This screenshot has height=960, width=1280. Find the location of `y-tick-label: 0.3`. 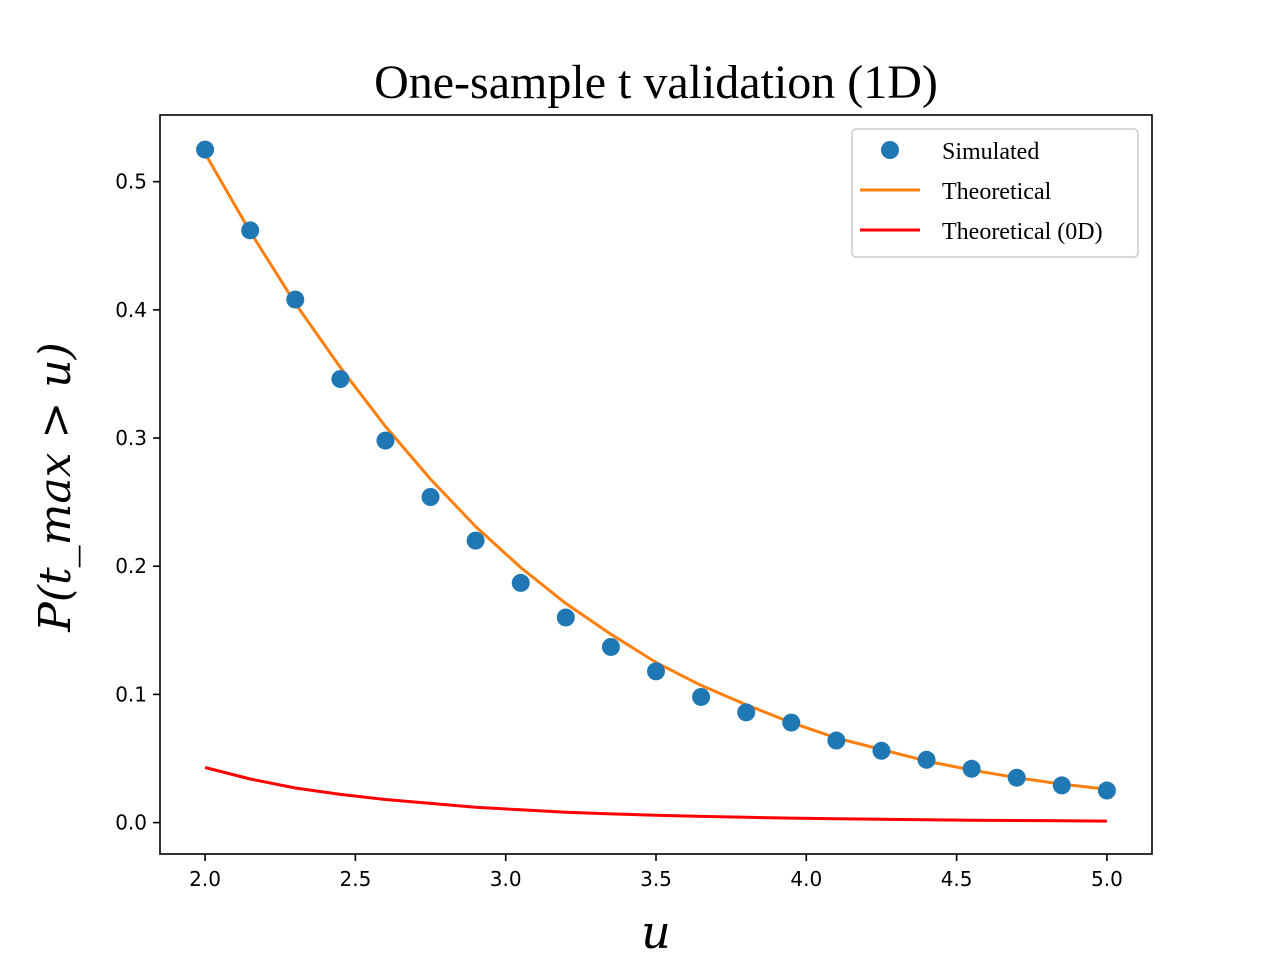

y-tick-label: 0.3 is located at coordinates (131, 438).